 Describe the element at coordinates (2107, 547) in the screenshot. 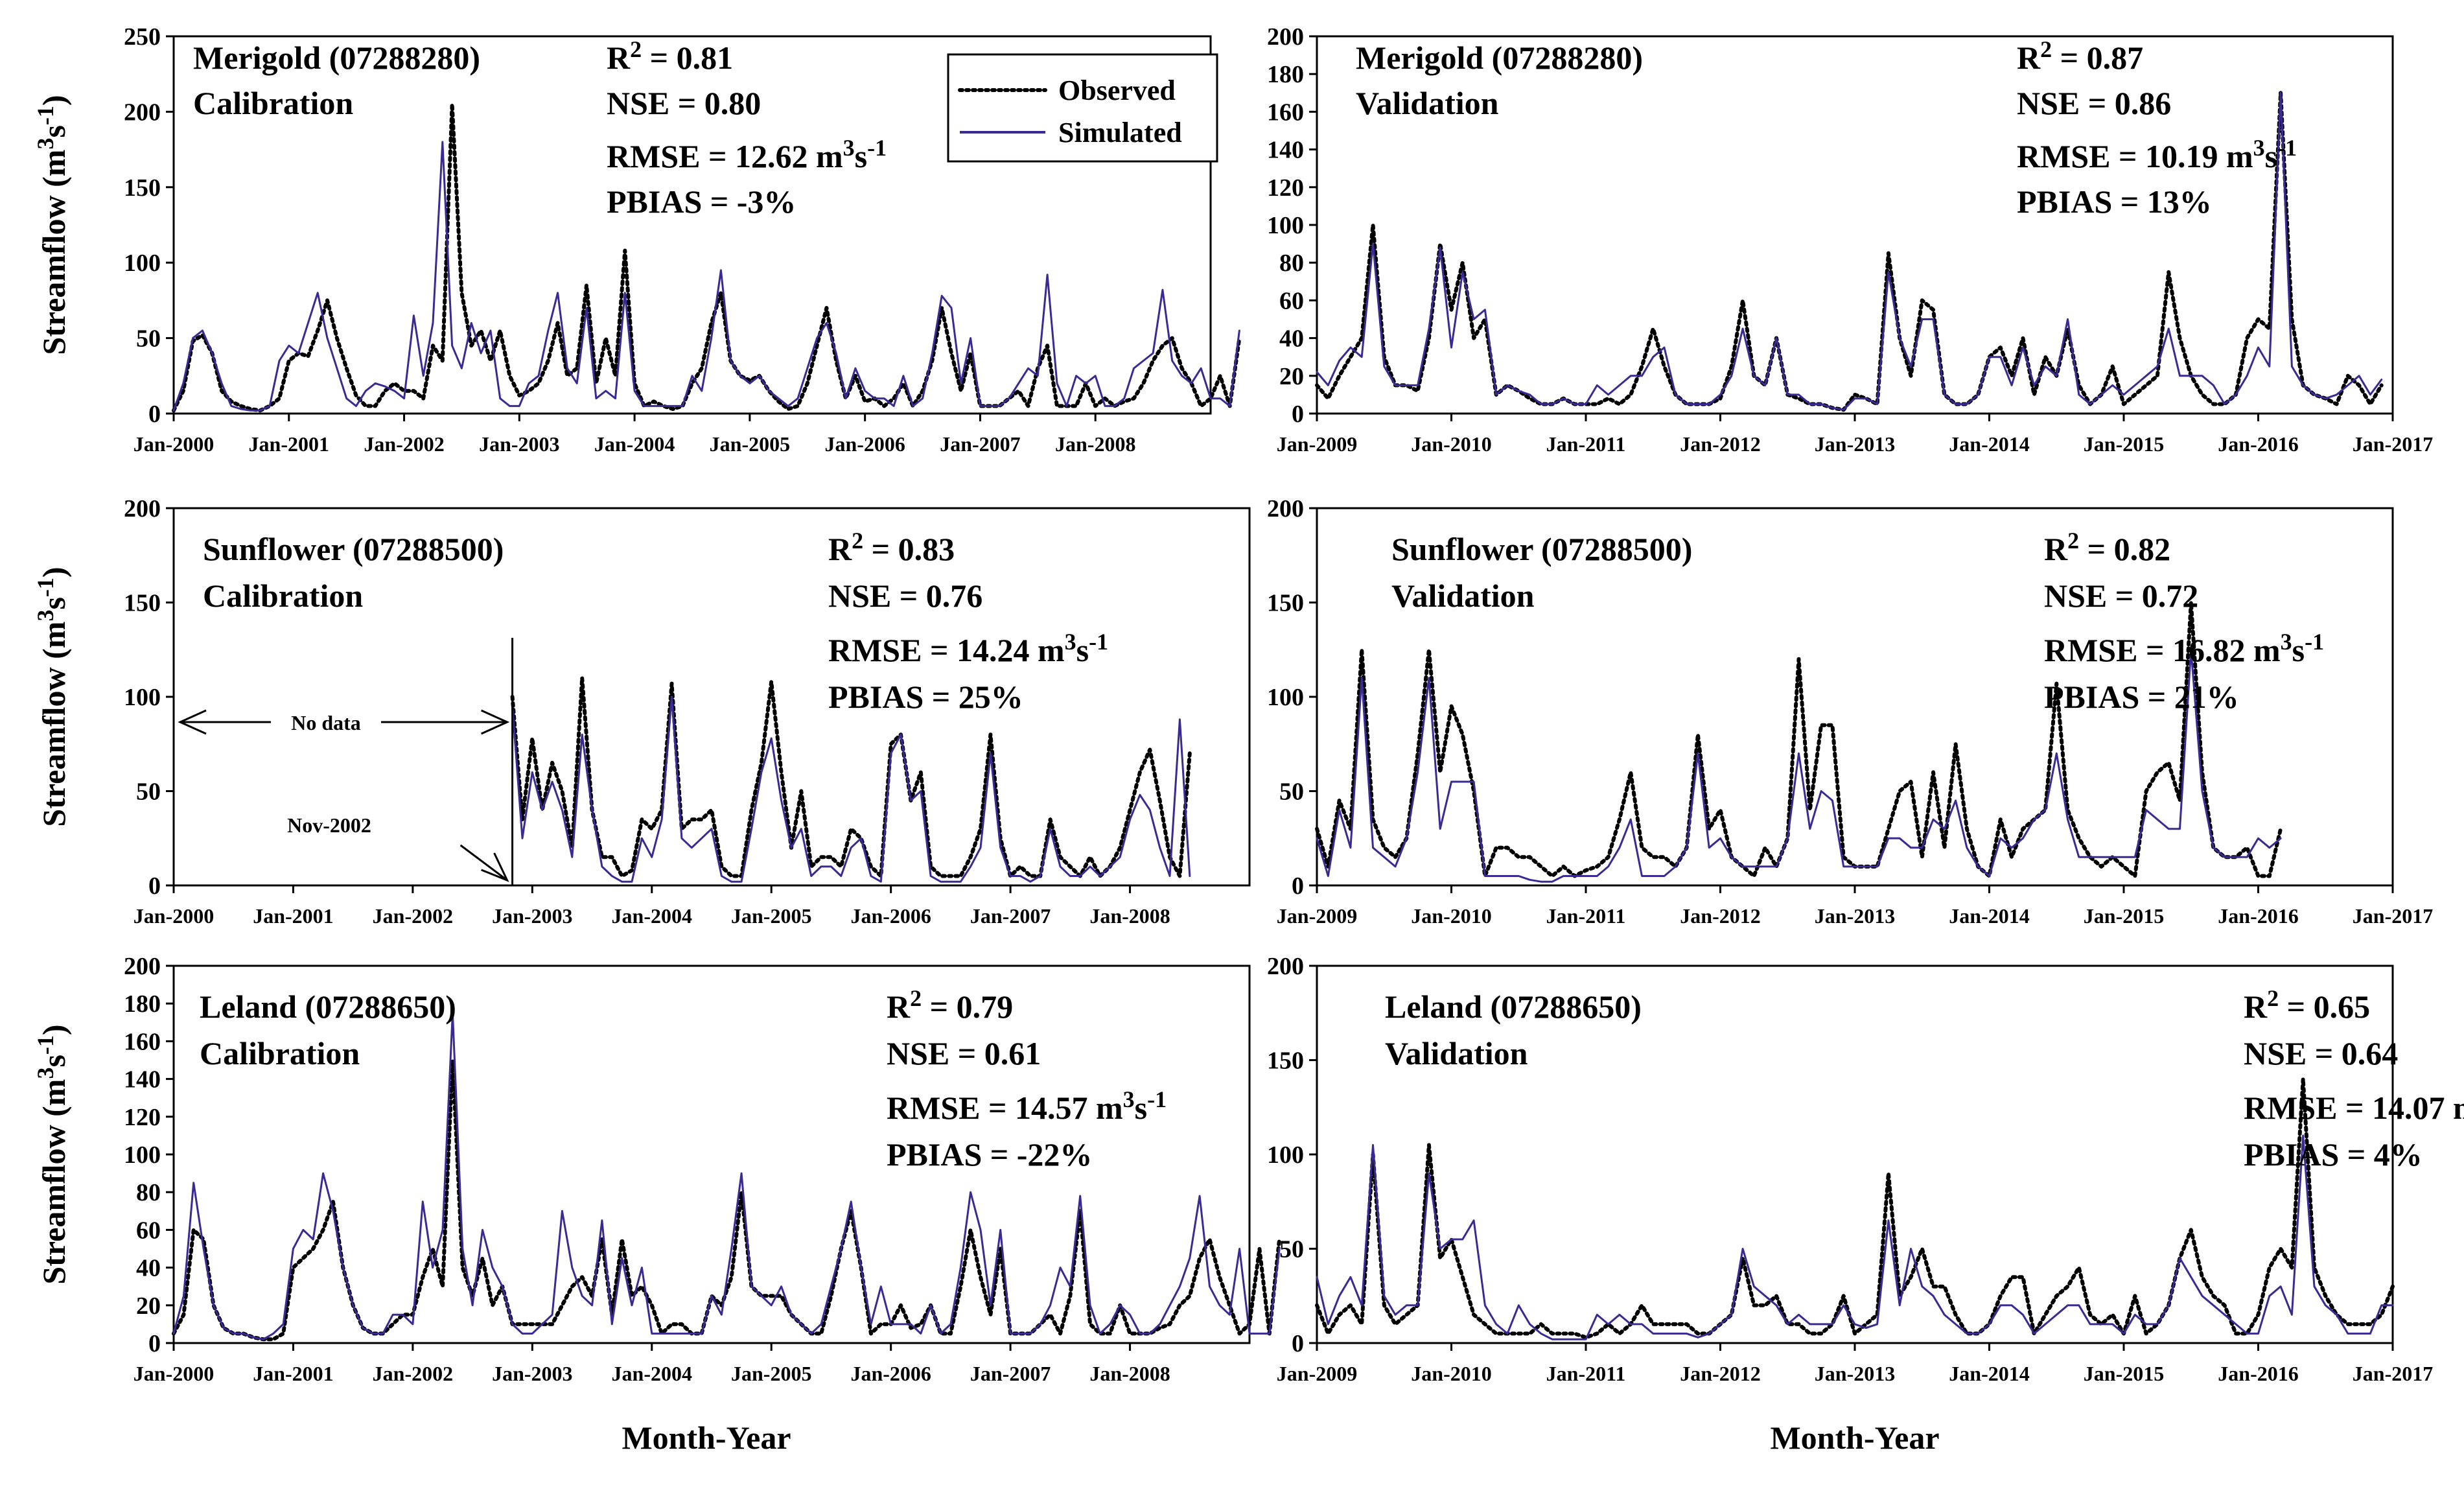

I see `r2-stat: R2 = 0.82` at that location.